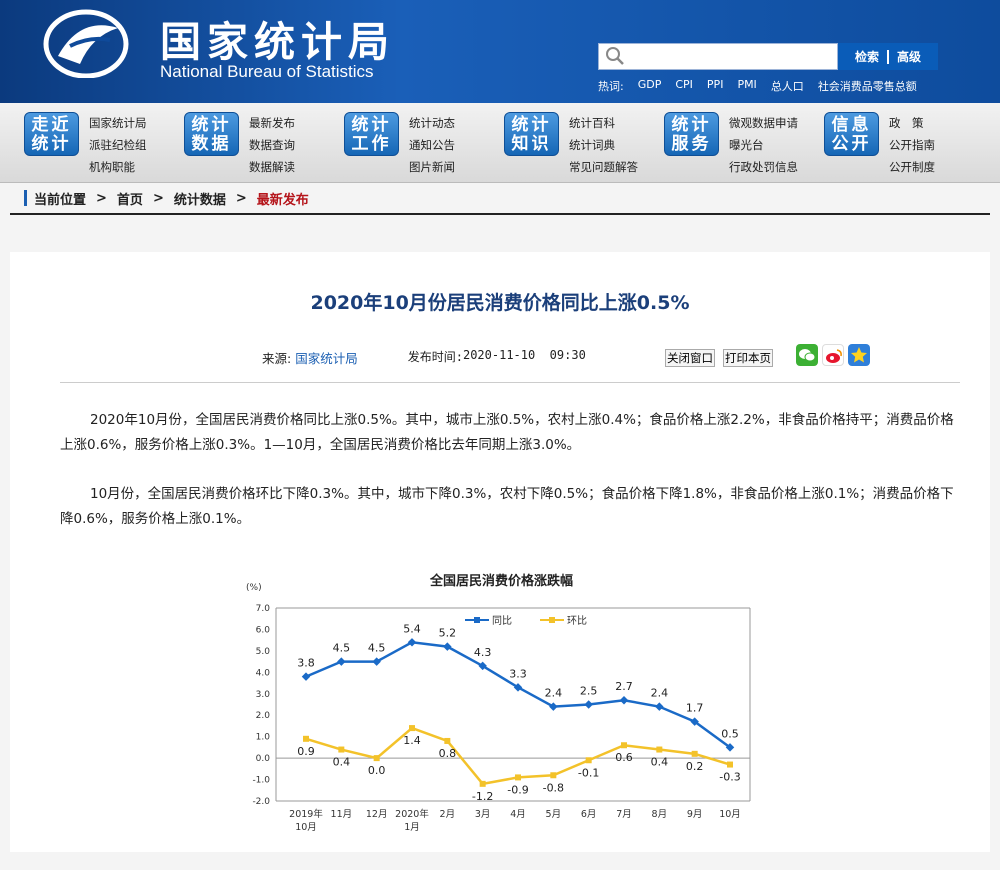  I want to click on nav-link: 图片新闻, so click(432, 167).